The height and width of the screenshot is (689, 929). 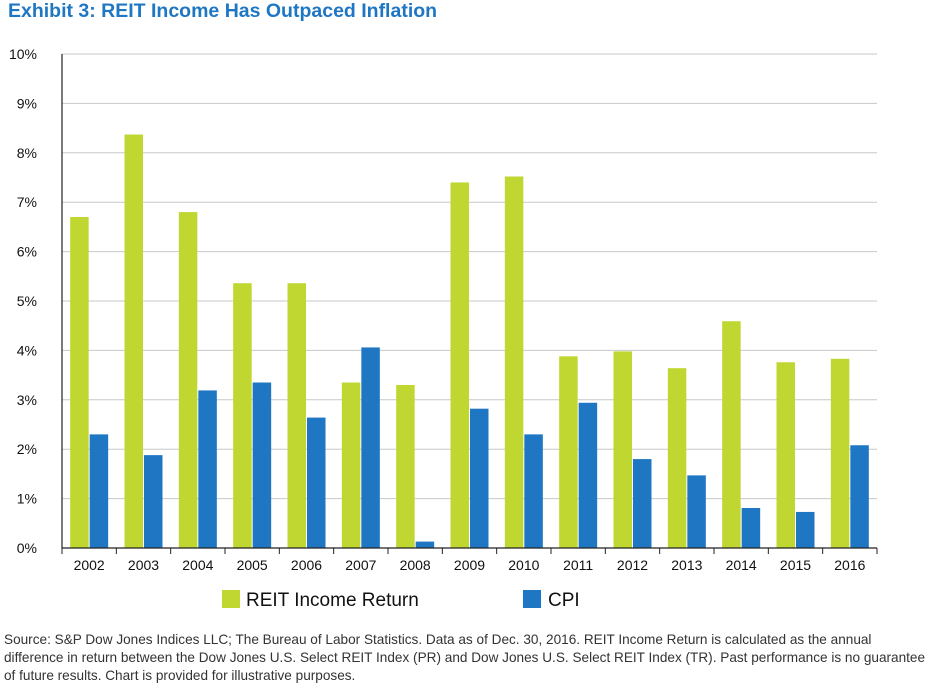 I want to click on x-tick-label: 2003, so click(x=143, y=565).